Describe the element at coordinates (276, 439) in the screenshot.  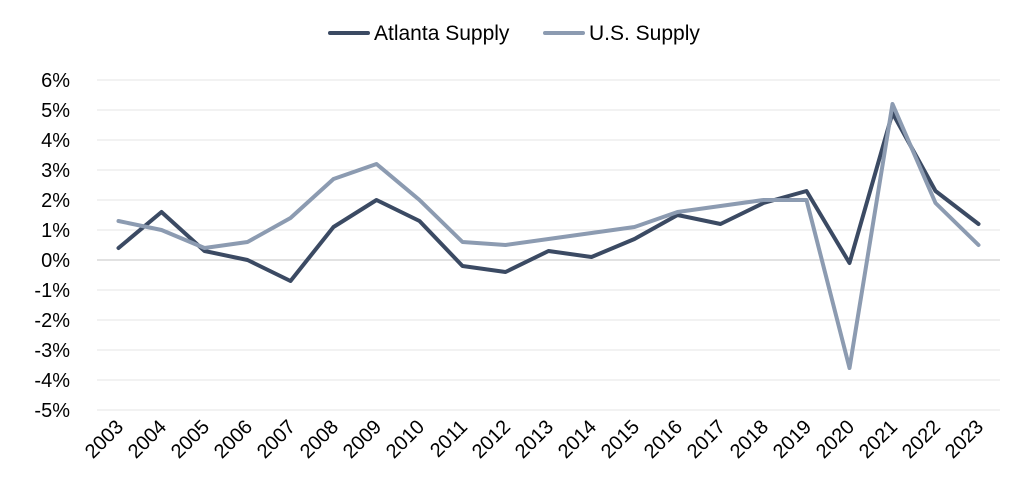
I see `x-tick-label: 2007` at that location.